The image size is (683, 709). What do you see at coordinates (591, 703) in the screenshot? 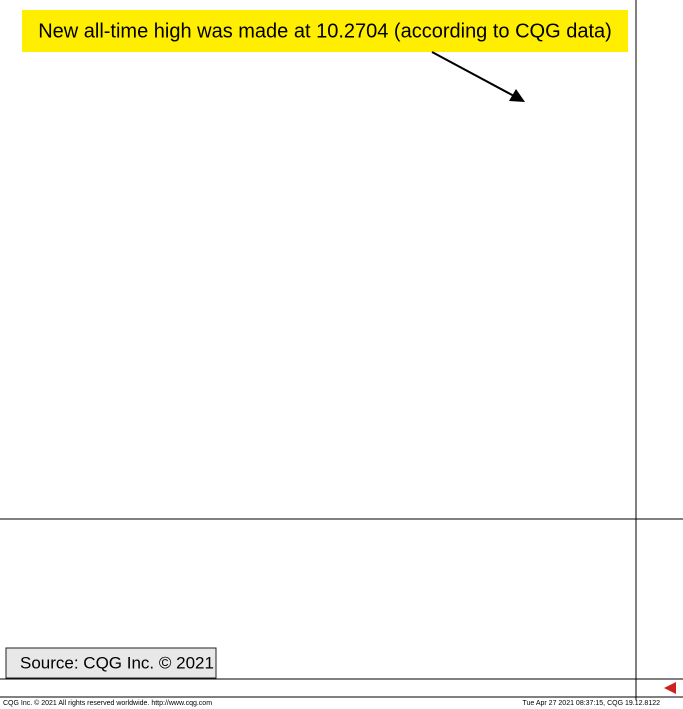
I see `footer-right: Tue Apr 27 2021 08:37:15, CQG 19.12.8122` at bounding box center [591, 703].